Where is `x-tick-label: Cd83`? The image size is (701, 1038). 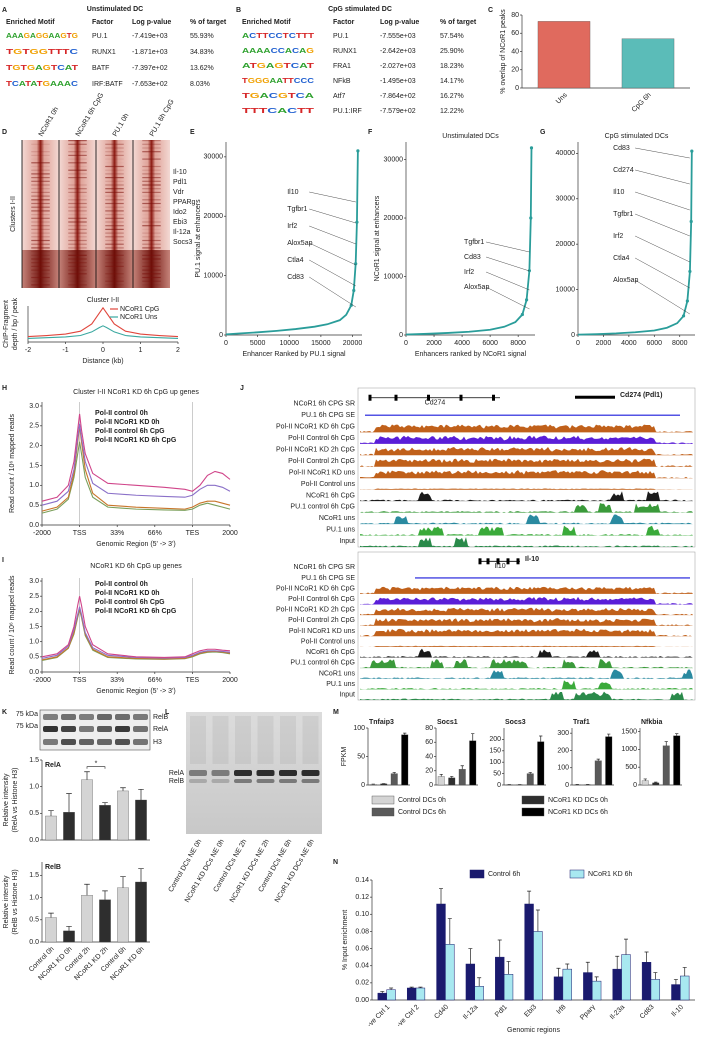 x-tick-label: Cd83 is located at coordinates (647, 1012).